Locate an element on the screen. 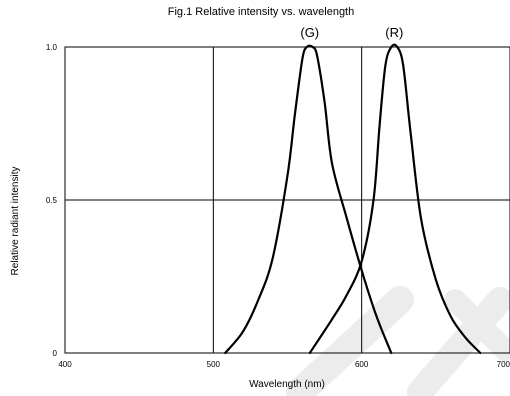  y-tick-label: 0.5 is located at coordinates (52, 200).